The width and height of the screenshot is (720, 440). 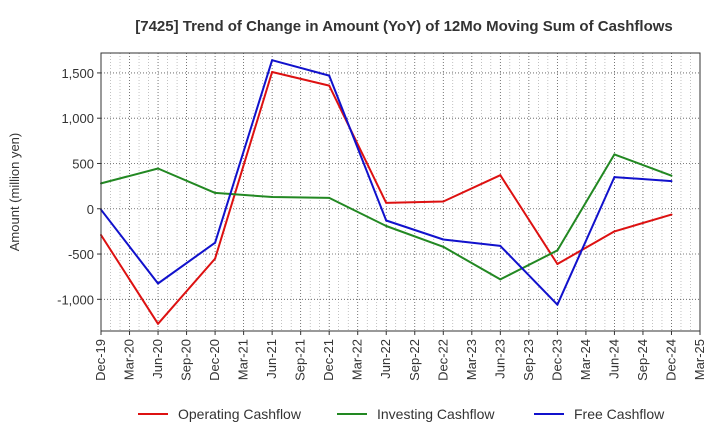 I want to click on x-tick-label: Sep-21, so click(x=300, y=360).